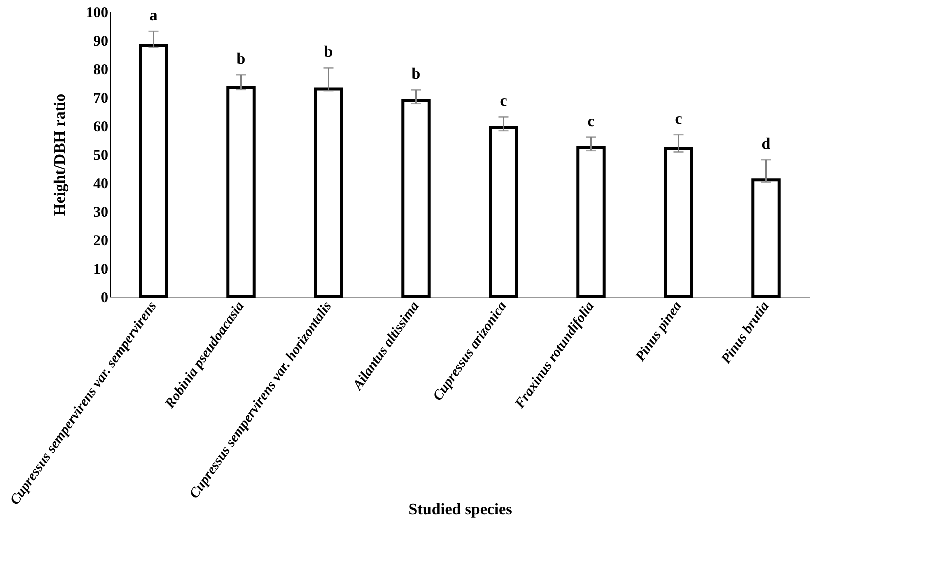 The height and width of the screenshot is (580, 933). What do you see at coordinates (104, 298) in the screenshot?
I see `y-tick-label: 0` at bounding box center [104, 298].